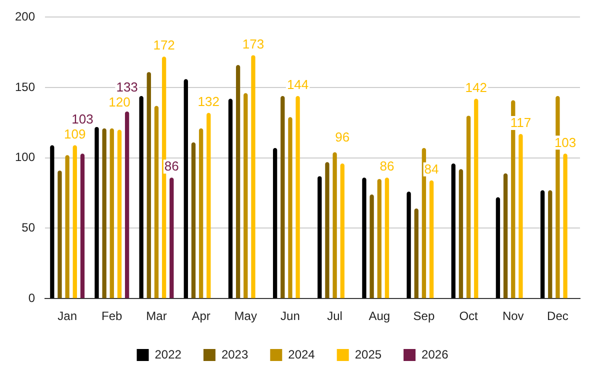  What do you see at coordinates (209, 101) in the screenshot?
I see `data-label: 132` at bounding box center [209, 101].